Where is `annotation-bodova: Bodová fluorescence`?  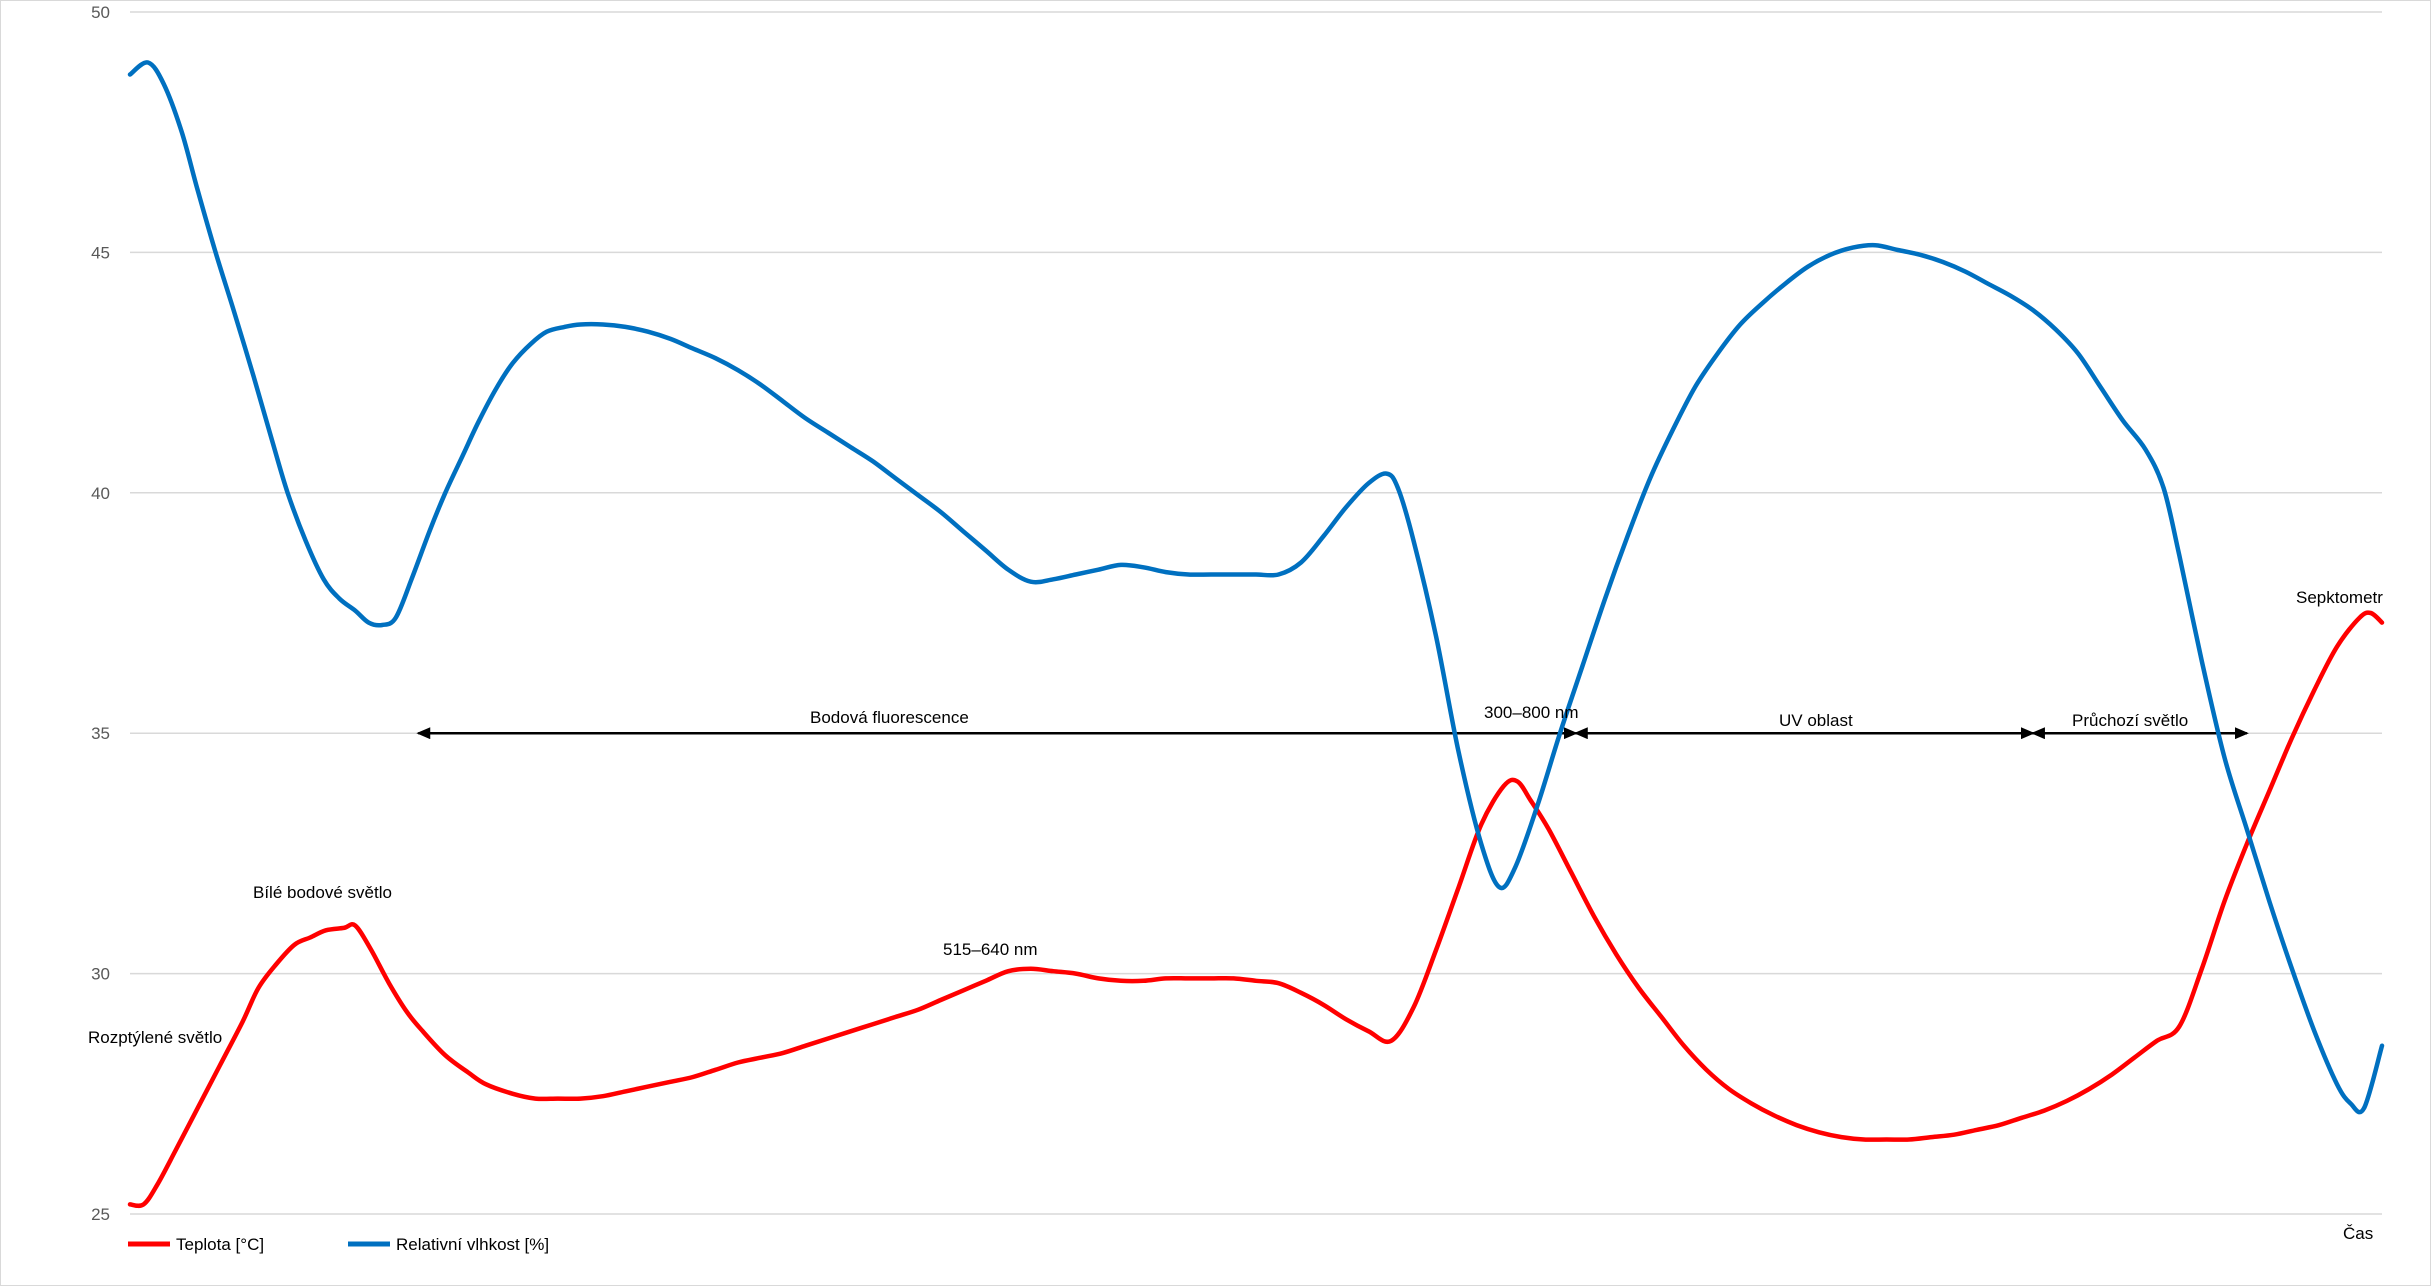 annotation-bodova: Bodová fluorescence is located at coordinates (889, 717).